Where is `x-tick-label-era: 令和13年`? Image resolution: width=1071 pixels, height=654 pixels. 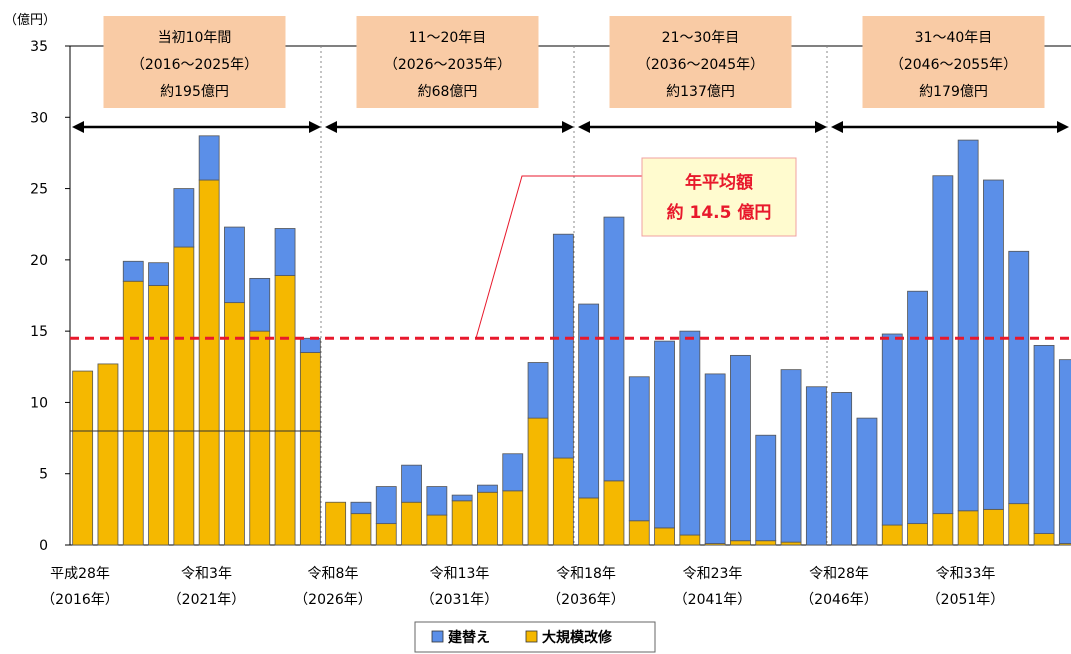 x-tick-label-era: 令和13年 is located at coordinates (460, 574).